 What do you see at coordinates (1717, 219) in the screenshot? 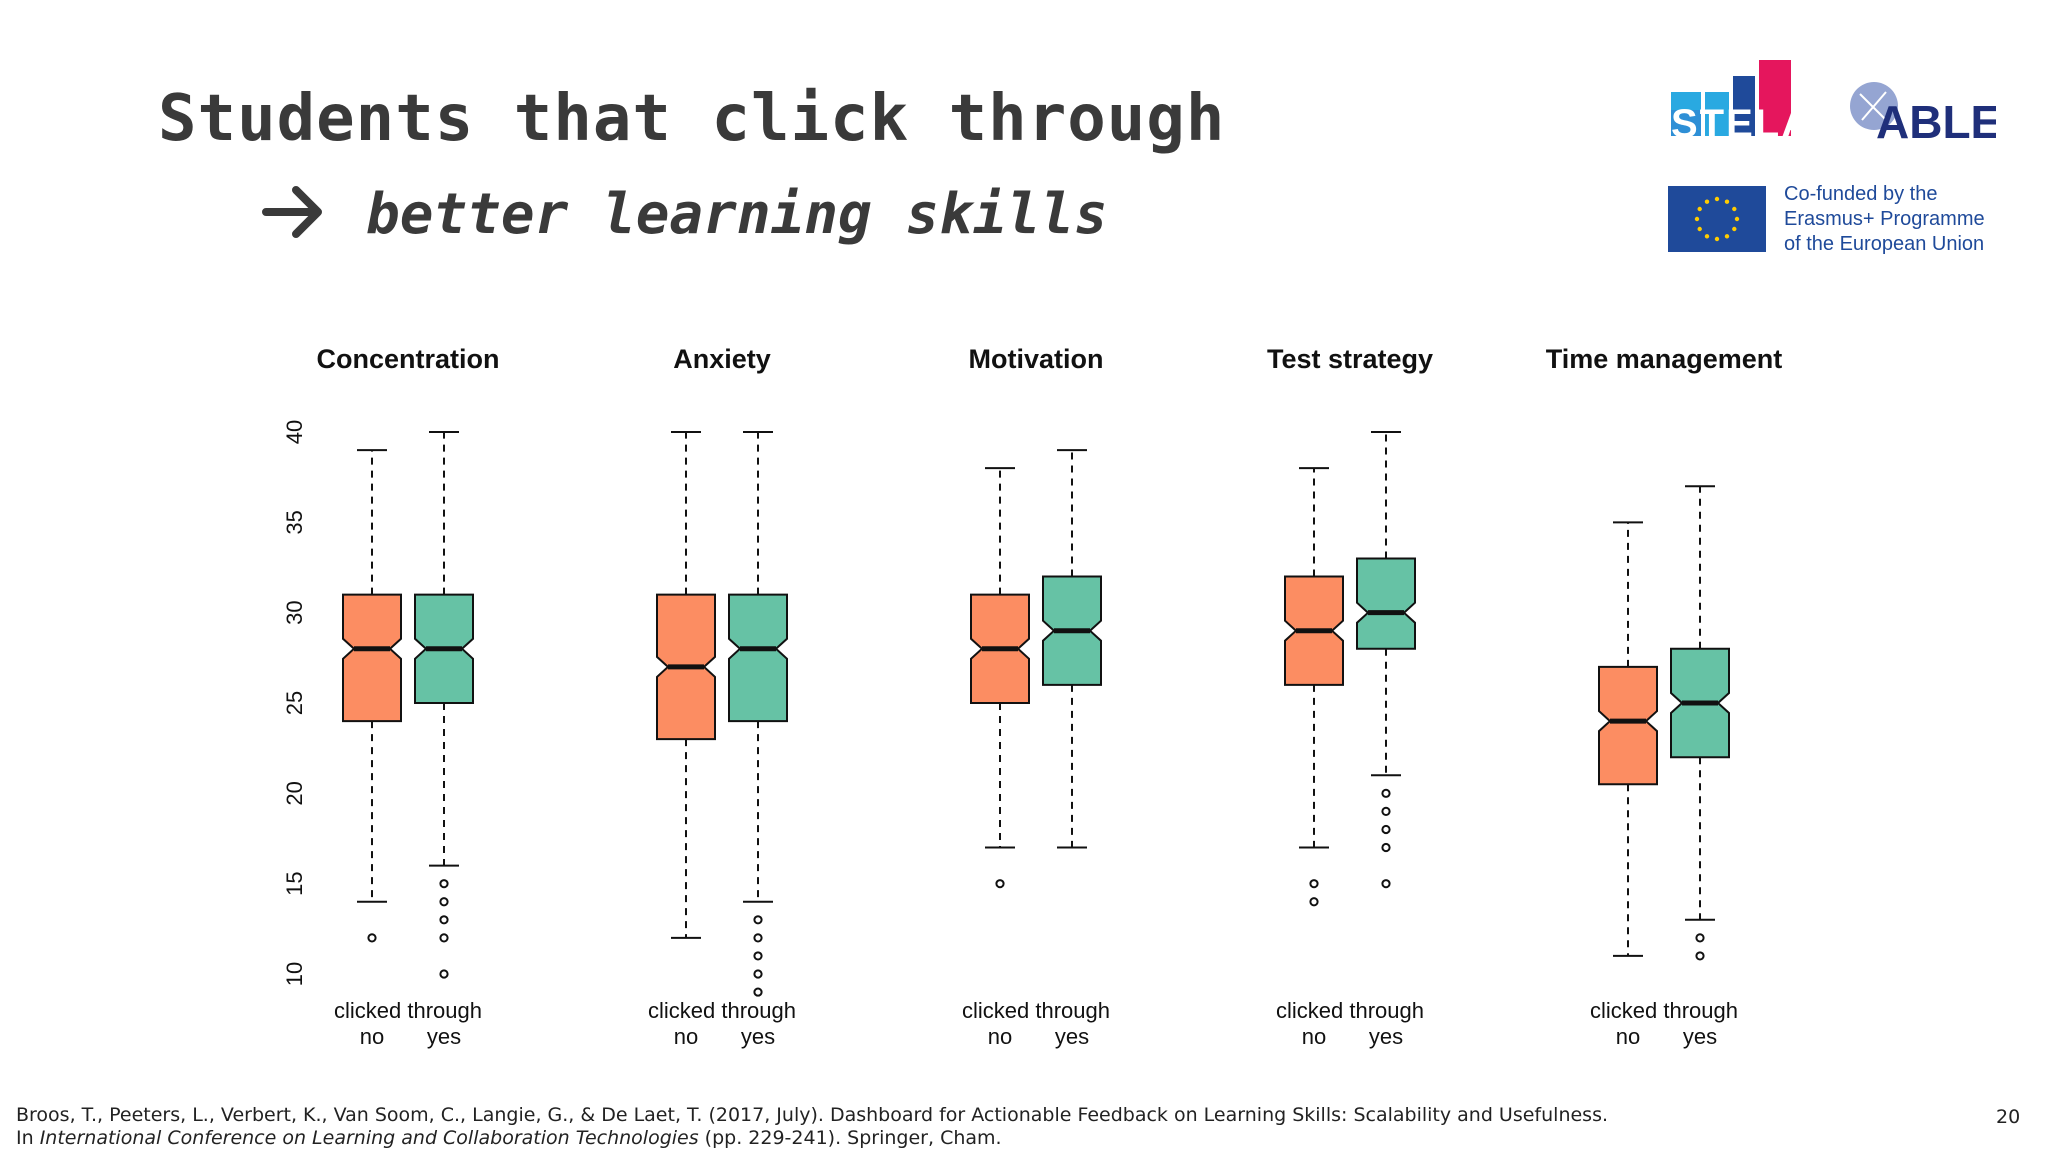
I see `eu-flag-icon` at bounding box center [1717, 219].